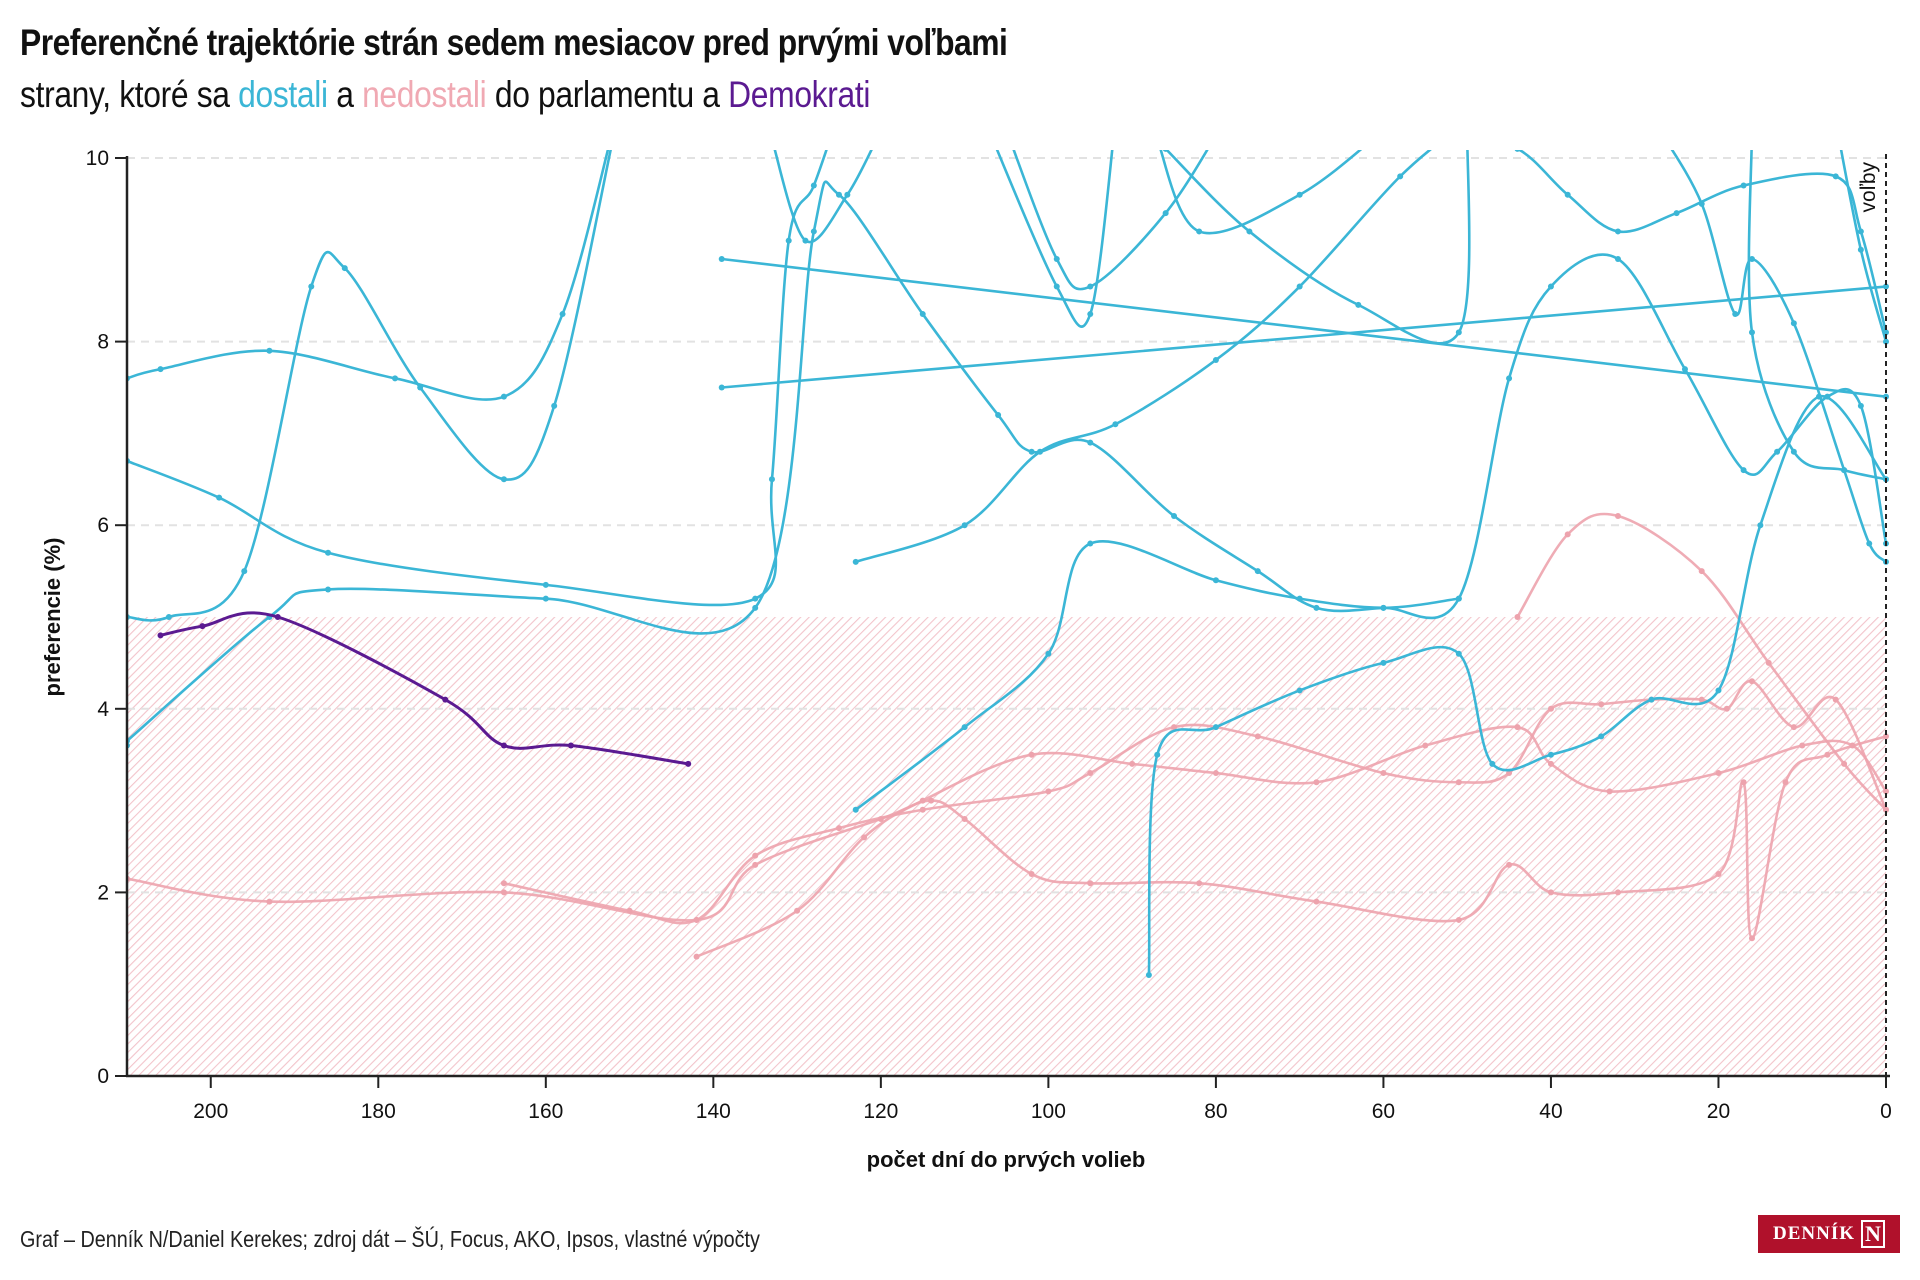 This screenshot has width=1920, height=1280. What do you see at coordinates (1868, 187) in the screenshot?
I see `election-annotation: voľby` at bounding box center [1868, 187].